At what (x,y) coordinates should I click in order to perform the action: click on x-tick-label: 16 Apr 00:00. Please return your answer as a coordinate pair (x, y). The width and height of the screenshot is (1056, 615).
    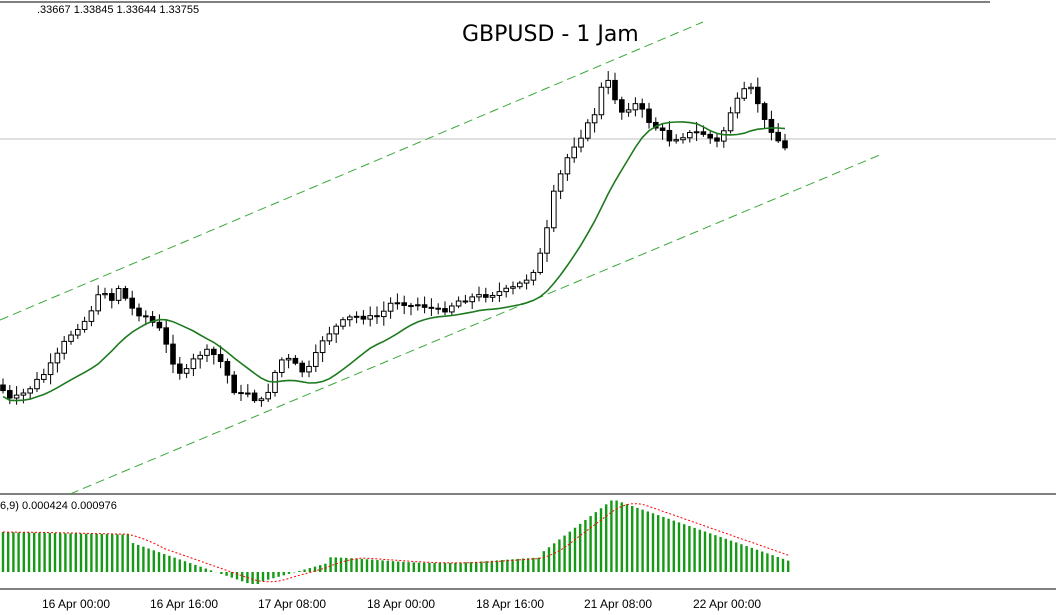
    Looking at the image, I should click on (76, 604).